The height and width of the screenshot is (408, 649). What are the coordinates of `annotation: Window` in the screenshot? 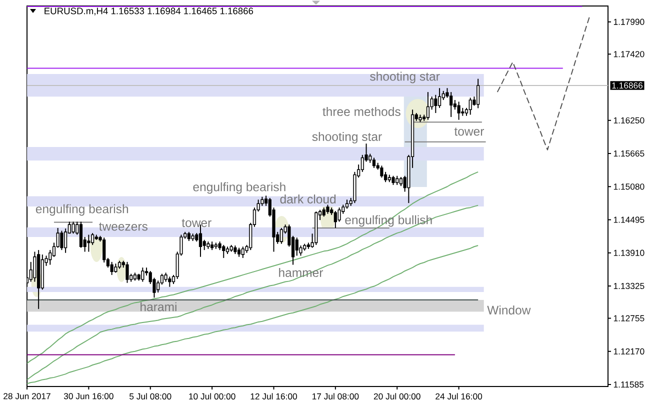 It's located at (509, 310).